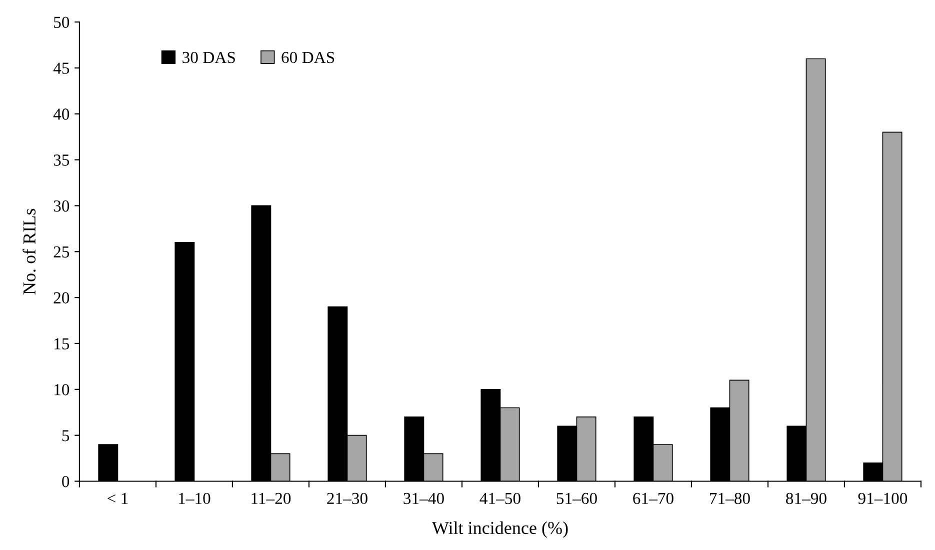  I want to click on y-tick-label: 10, so click(62, 390).